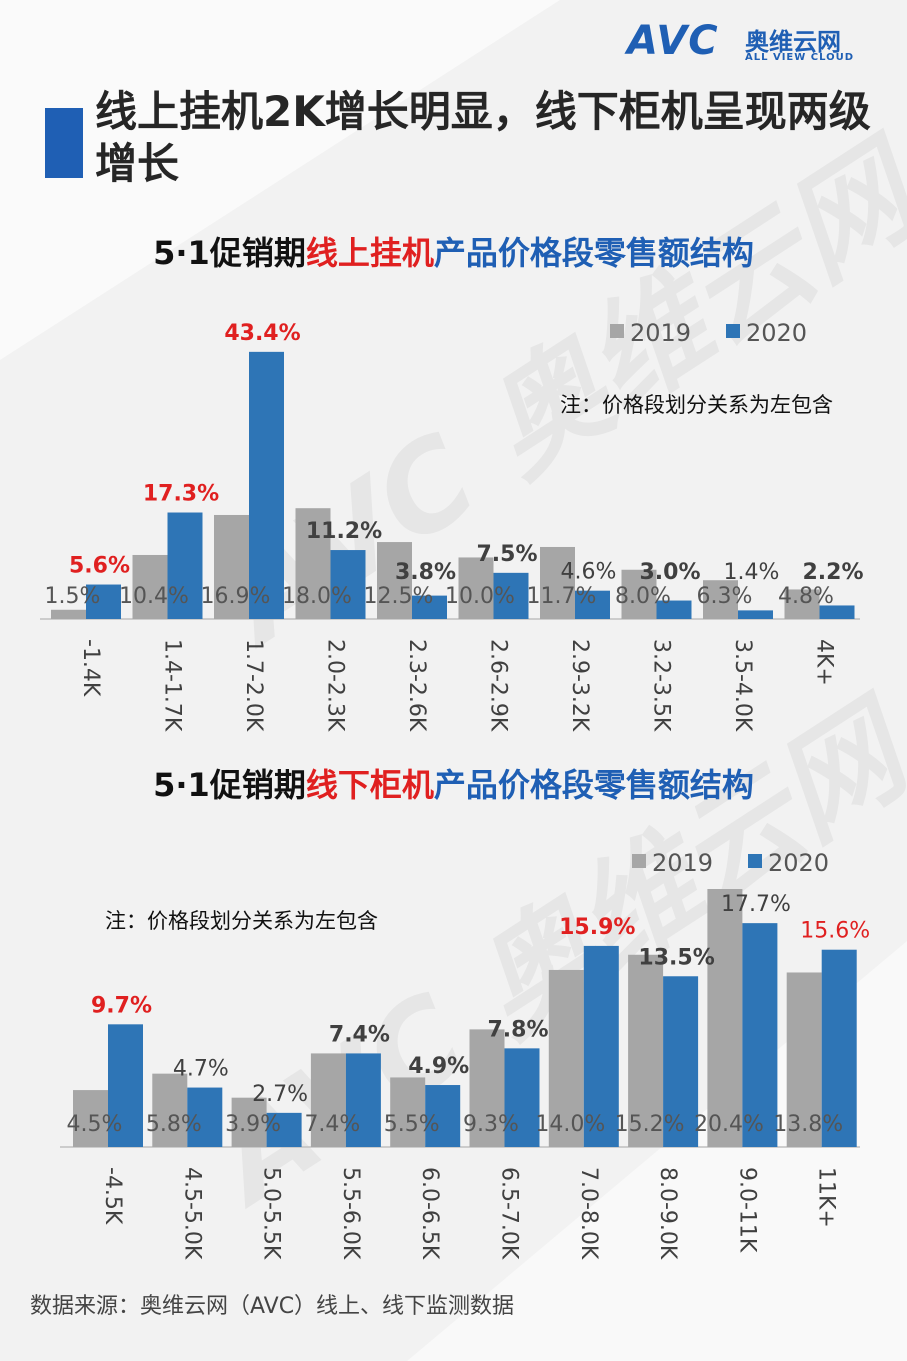 Image resolution: width=907 pixels, height=1361 pixels. Describe the element at coordinates (650, 1124) in the screenshot. I see `data-label-2019: 15.2%` at that location.